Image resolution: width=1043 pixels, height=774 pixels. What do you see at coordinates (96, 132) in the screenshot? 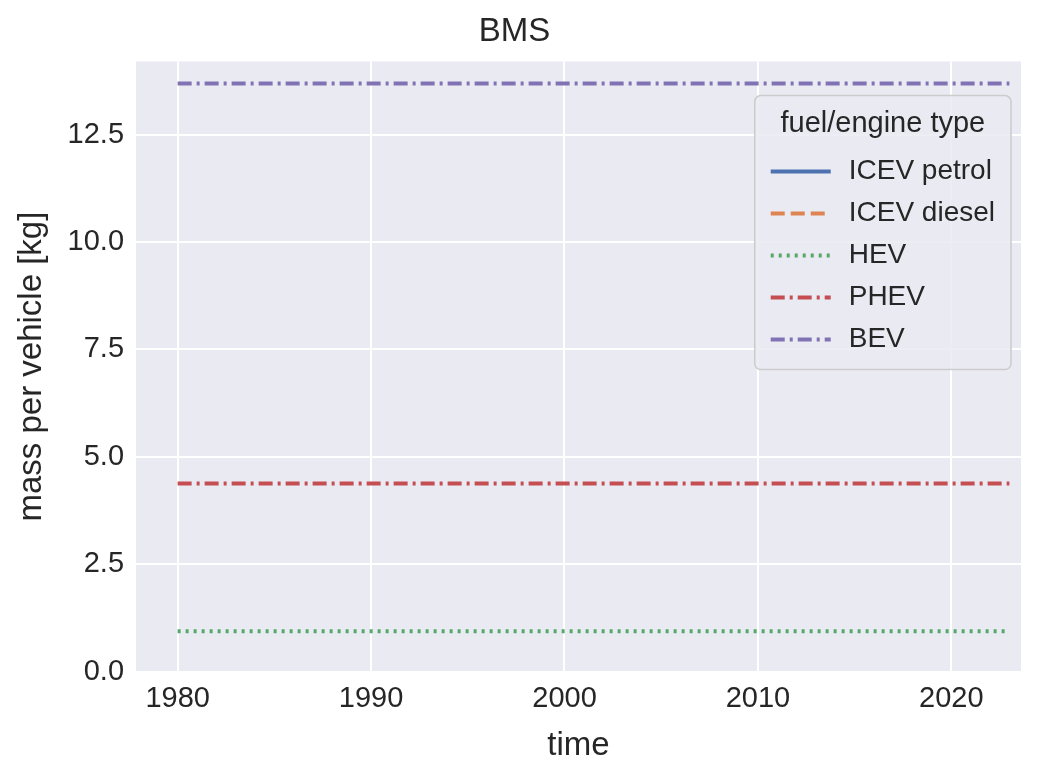
I see `y-tick-label: 12.5` at bounding box center [96, 132].